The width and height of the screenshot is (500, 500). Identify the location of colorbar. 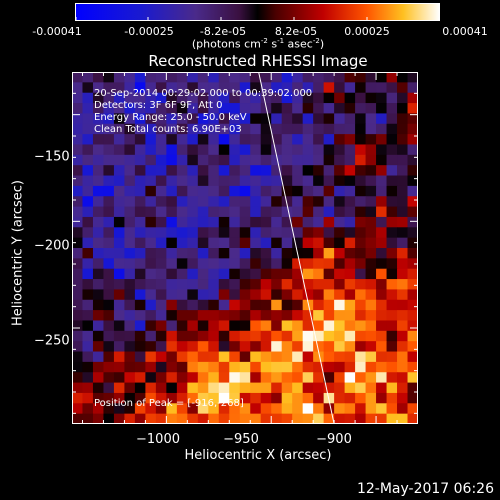
(257, 12).